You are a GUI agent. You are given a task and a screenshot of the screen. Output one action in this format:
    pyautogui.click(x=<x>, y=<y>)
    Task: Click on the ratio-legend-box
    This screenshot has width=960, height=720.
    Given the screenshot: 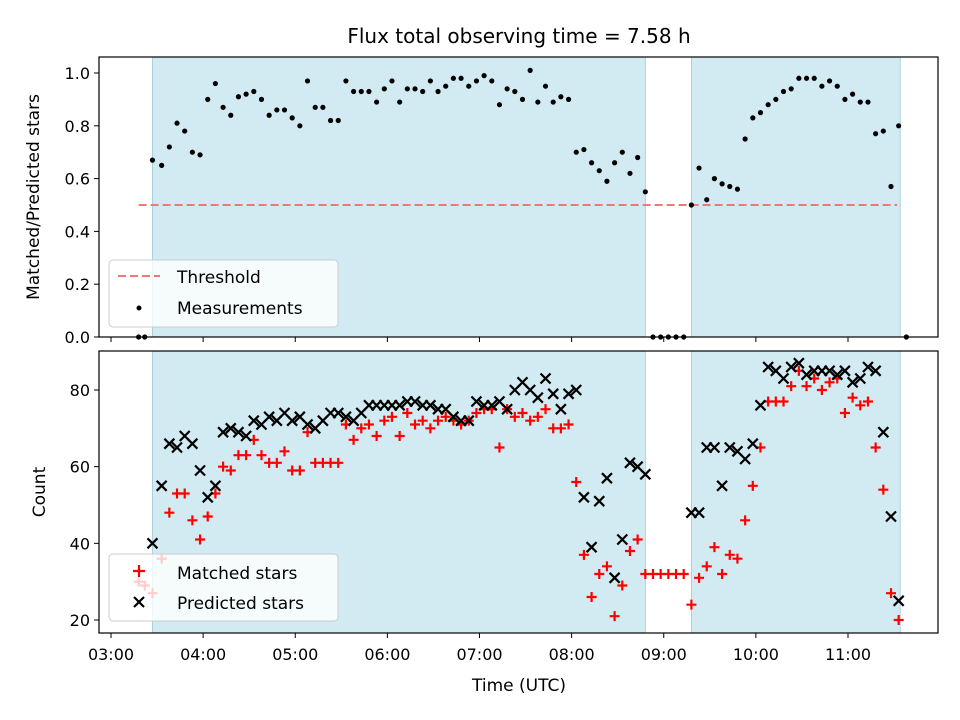 What is the action you would take?
    pyautogui.click(x=223, y=293)
    